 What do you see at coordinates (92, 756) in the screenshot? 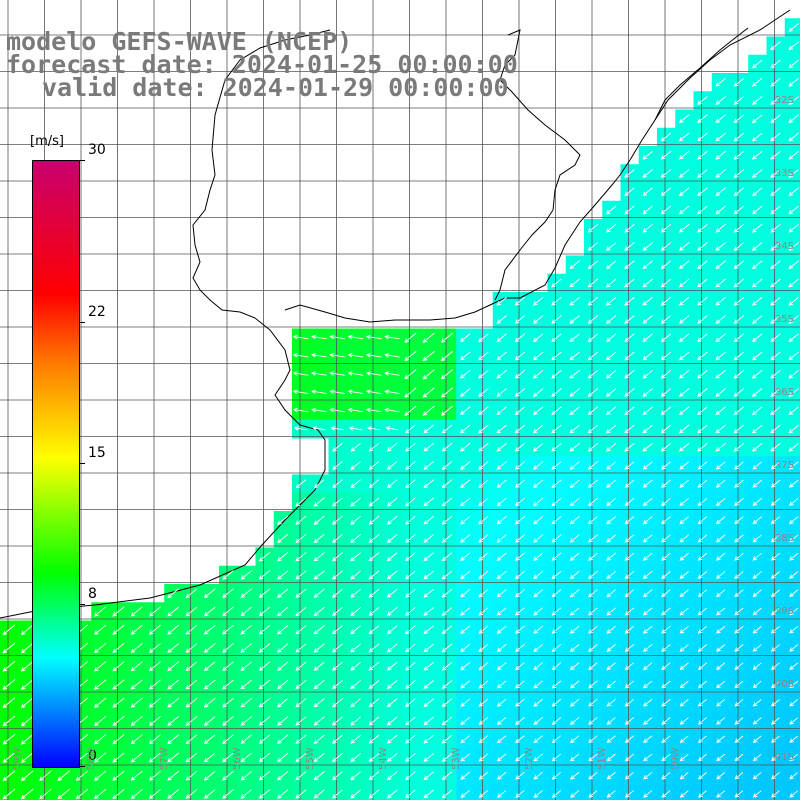
I see `colorbar-tick-label: 0` at bounding box center [92, 756].